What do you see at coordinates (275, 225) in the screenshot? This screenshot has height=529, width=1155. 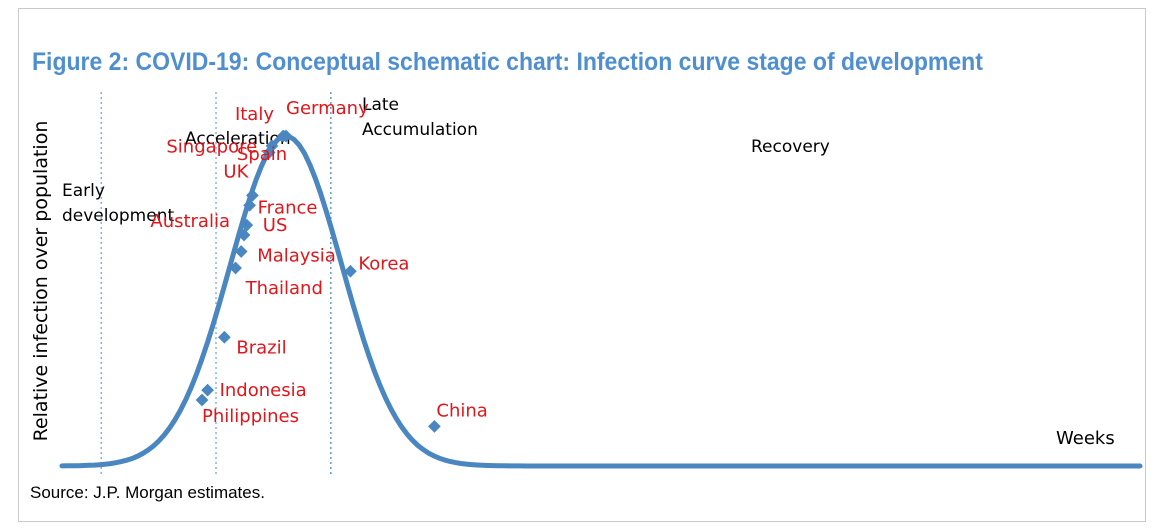 I see `country-label-us: US` at bounding box center [275, 225].